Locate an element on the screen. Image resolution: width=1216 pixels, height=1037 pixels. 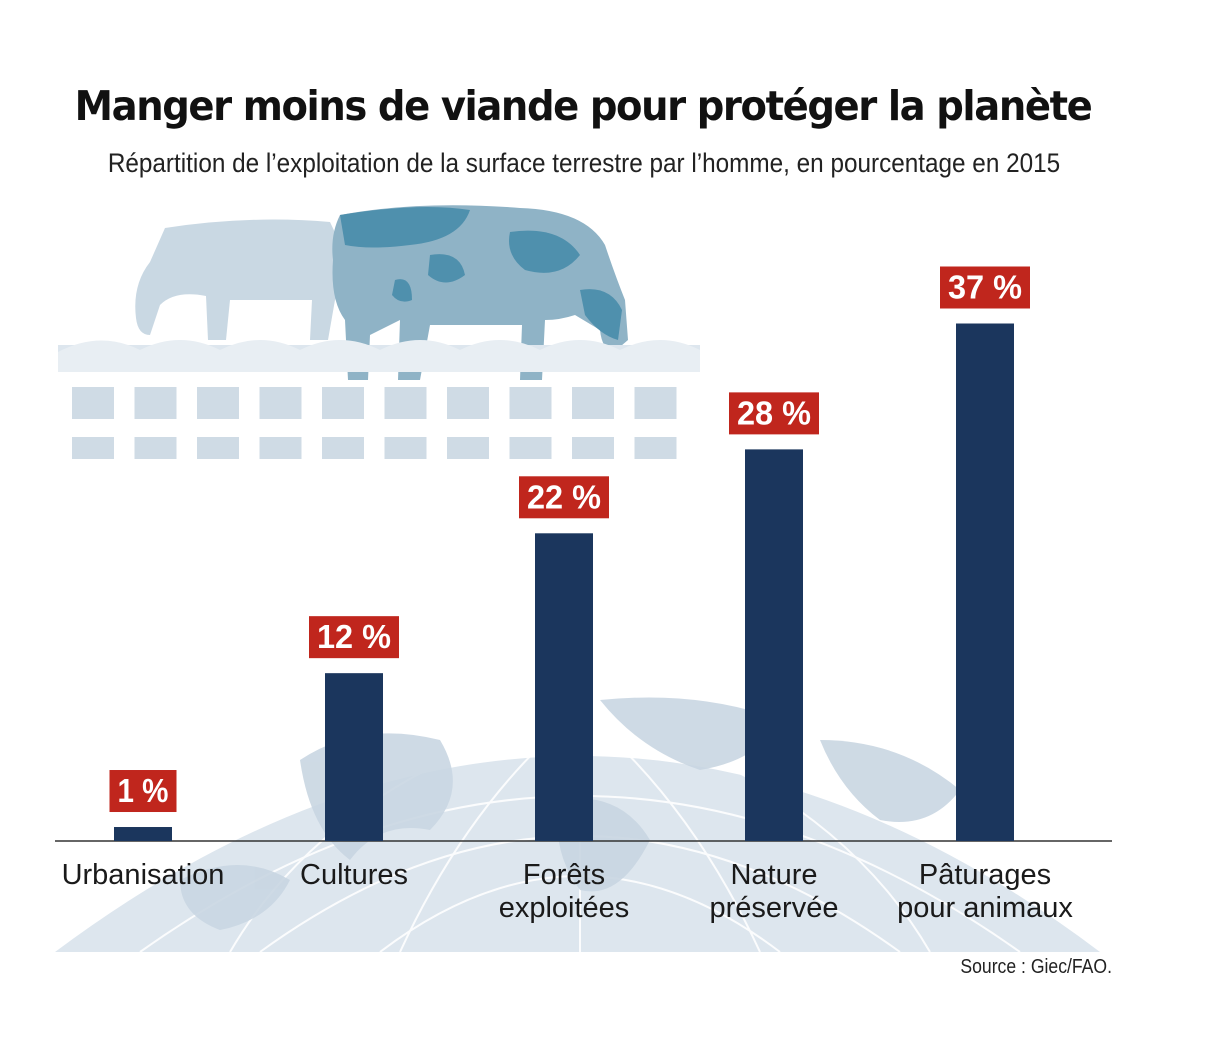
value-label: 28 % is located at coordinates (774, 412).